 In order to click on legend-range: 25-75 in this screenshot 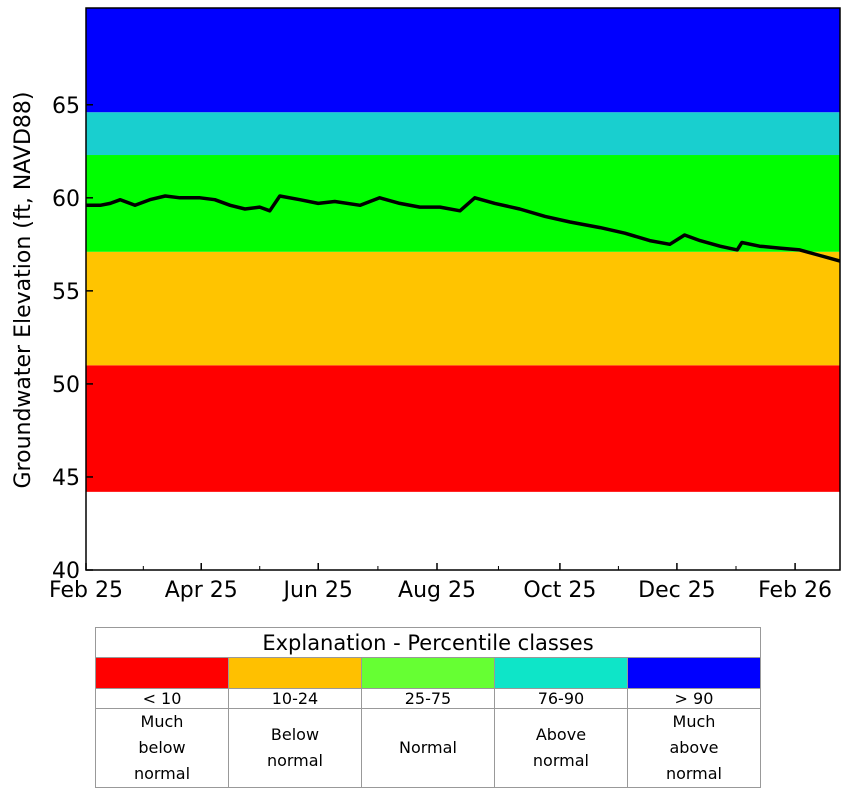, I will do `click(427, 698)`.